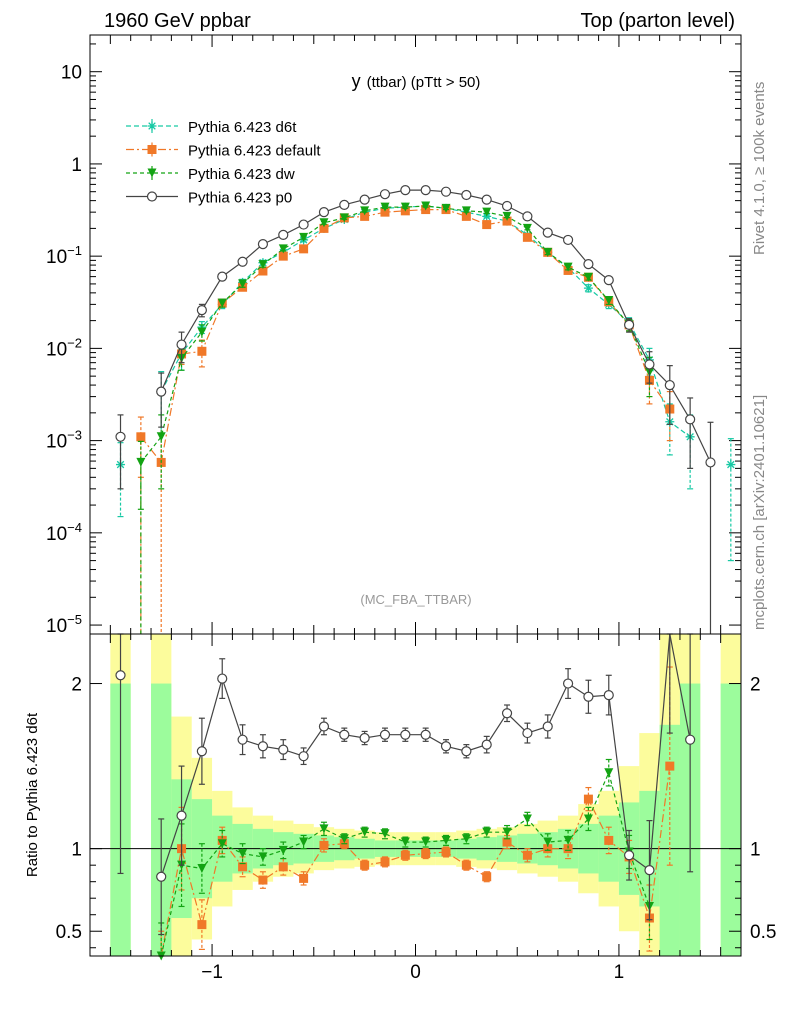 The height and width of the screenshot is (1024, 786). Describe the element at coordinates (76, 850) in the screenshot. I see `ratio-y-tick-label: 1` at that location.